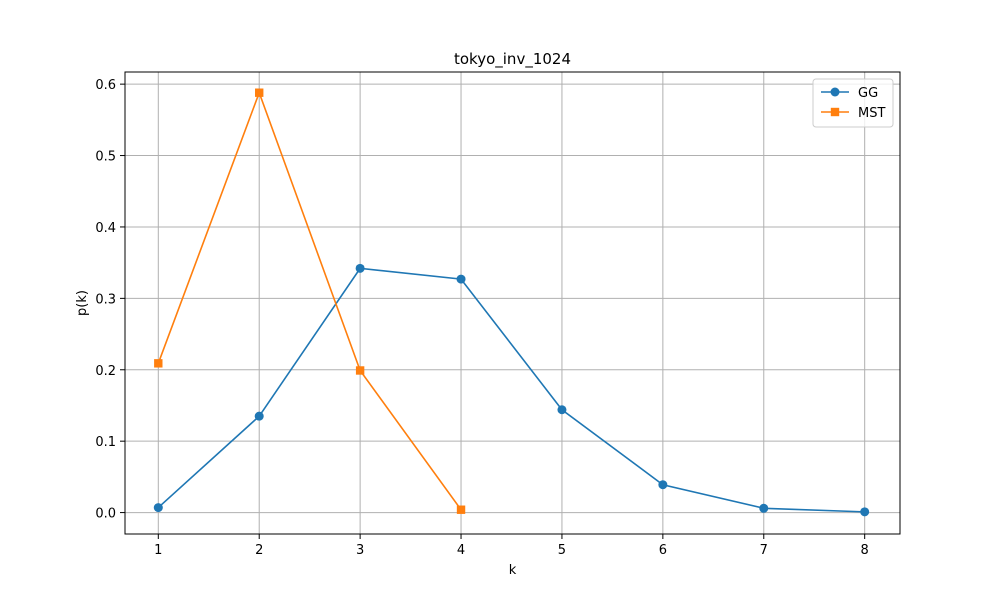 This screenshot has width=1000, height=600. I want to click on y-tick-label: 0.1, so click(105, 442).